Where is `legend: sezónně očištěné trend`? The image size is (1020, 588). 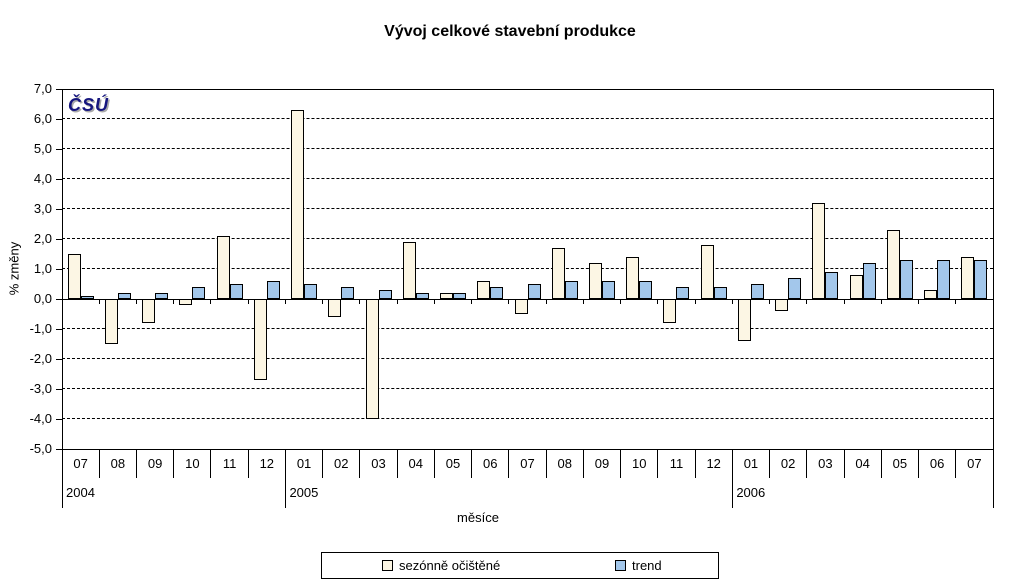 legend: sezónně očištěné trend is located at coordinates (520, 565).